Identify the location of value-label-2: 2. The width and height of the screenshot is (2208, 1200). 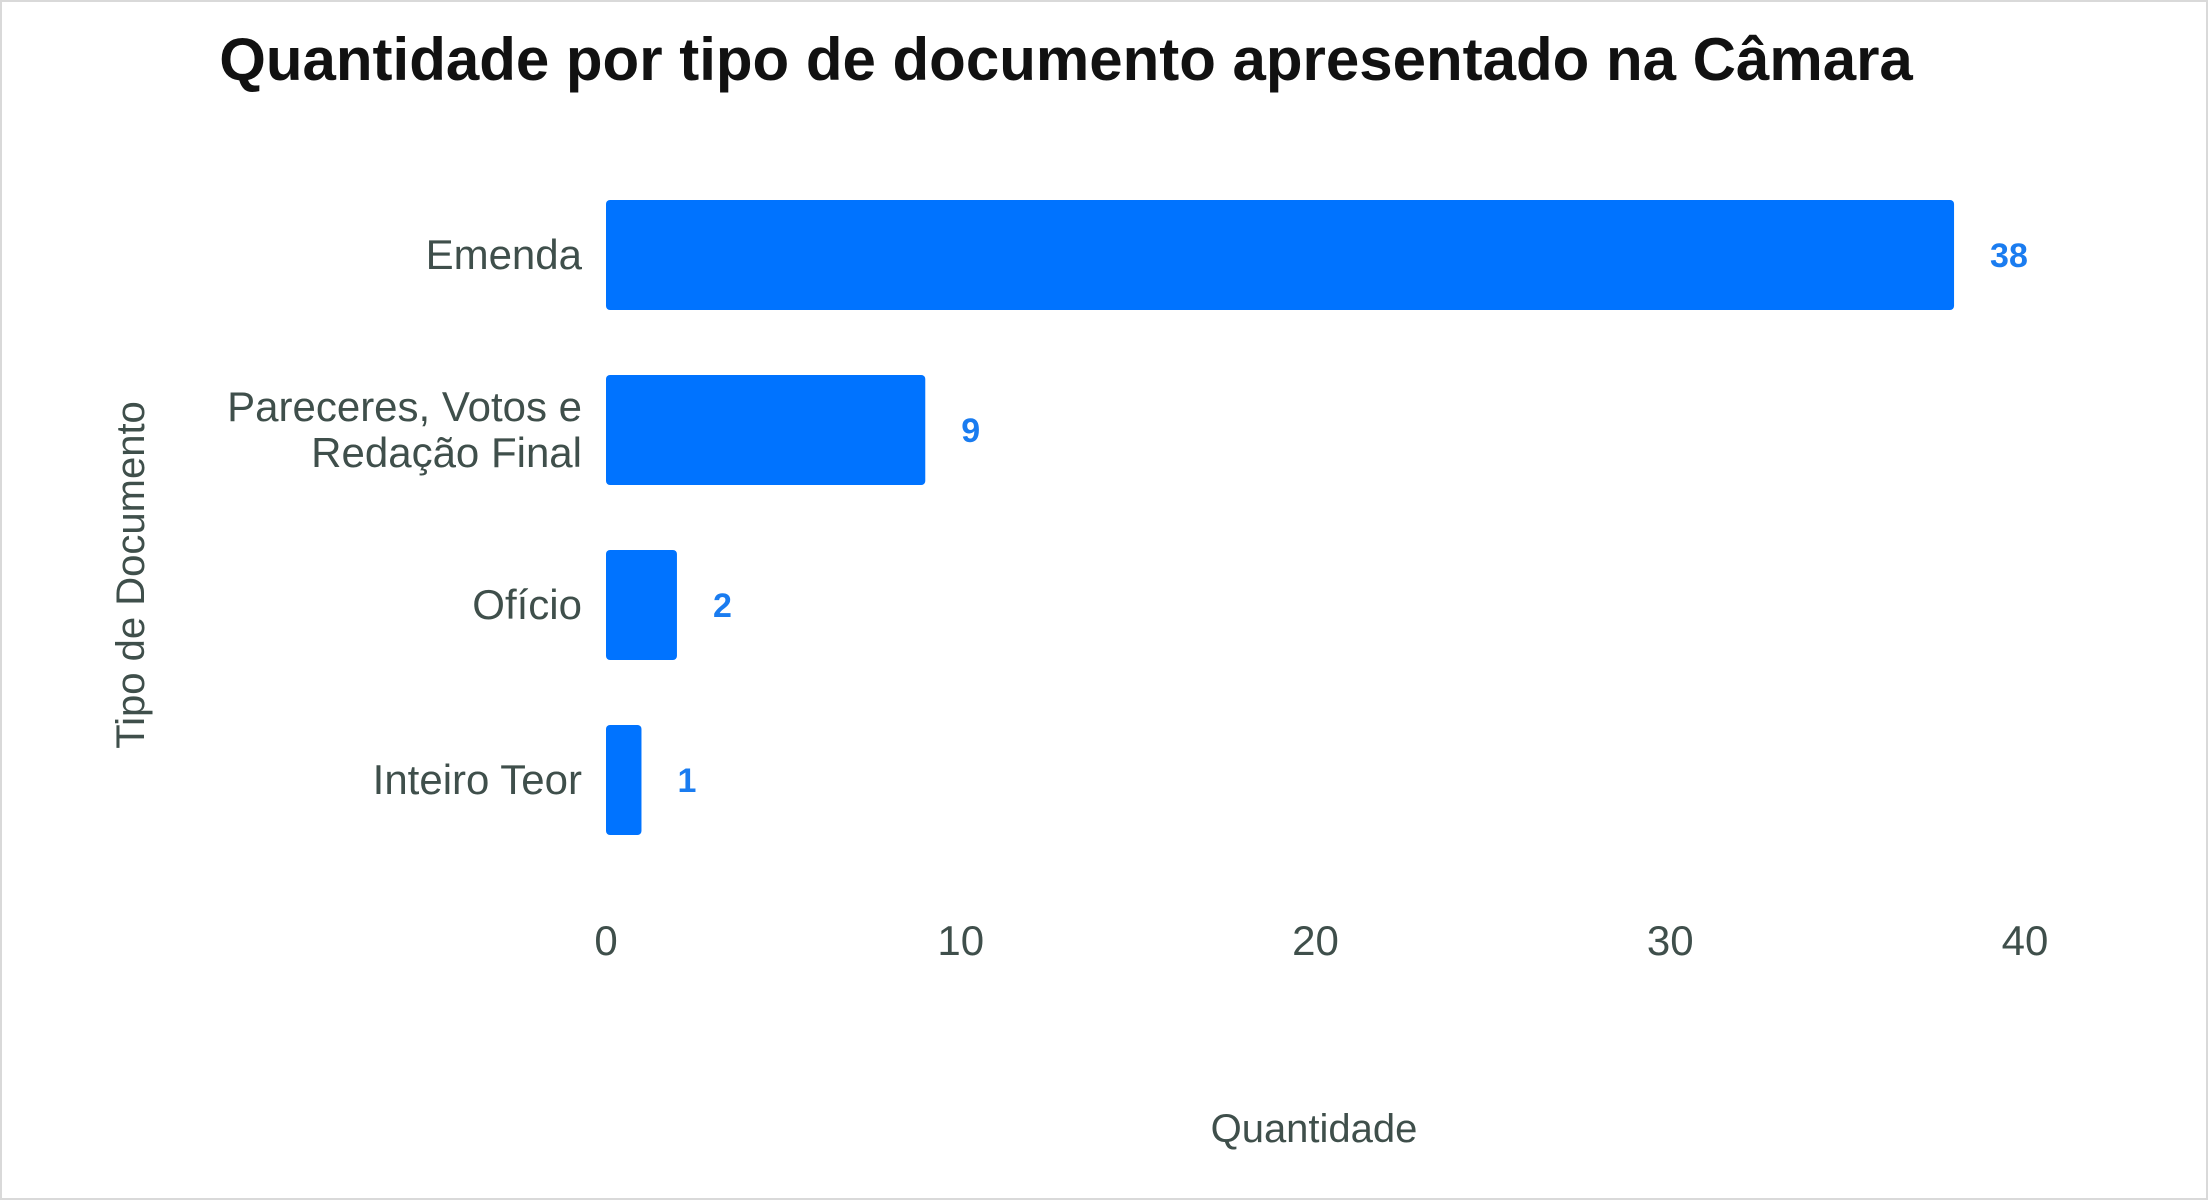
(722, 606).